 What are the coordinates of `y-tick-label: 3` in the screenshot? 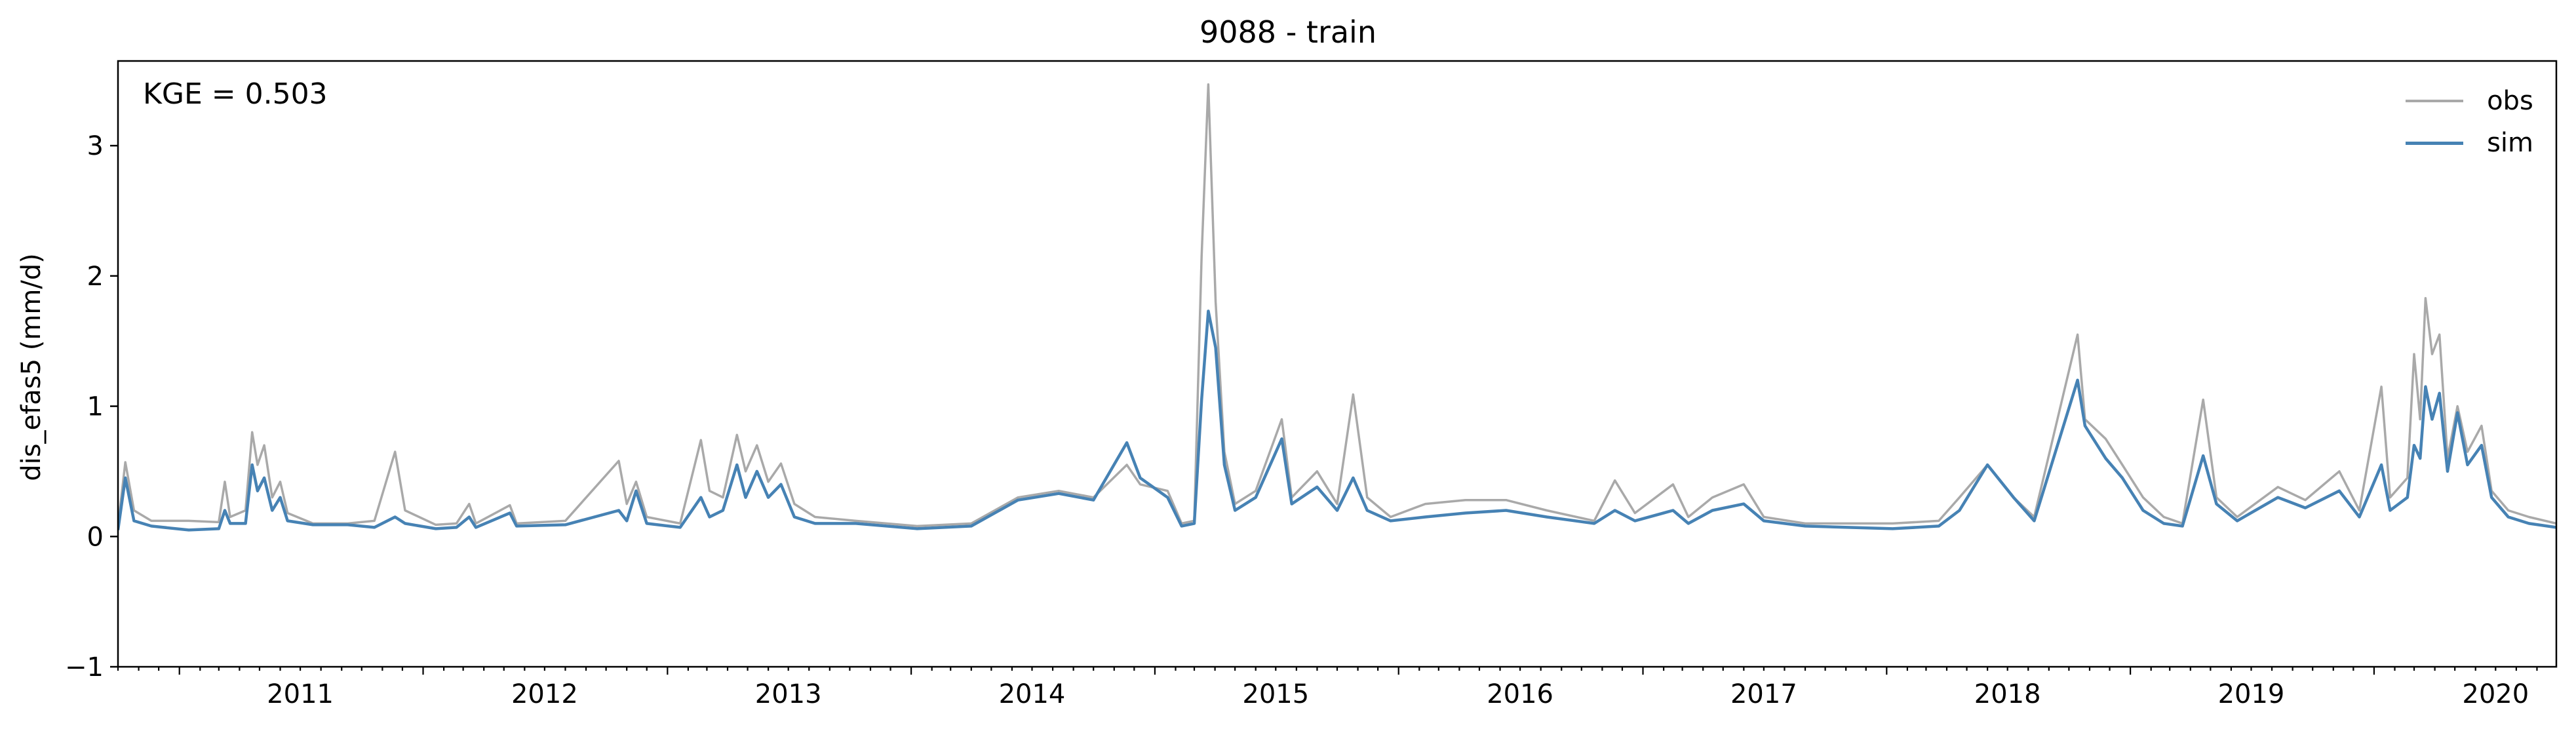 It's located at (95, 146).